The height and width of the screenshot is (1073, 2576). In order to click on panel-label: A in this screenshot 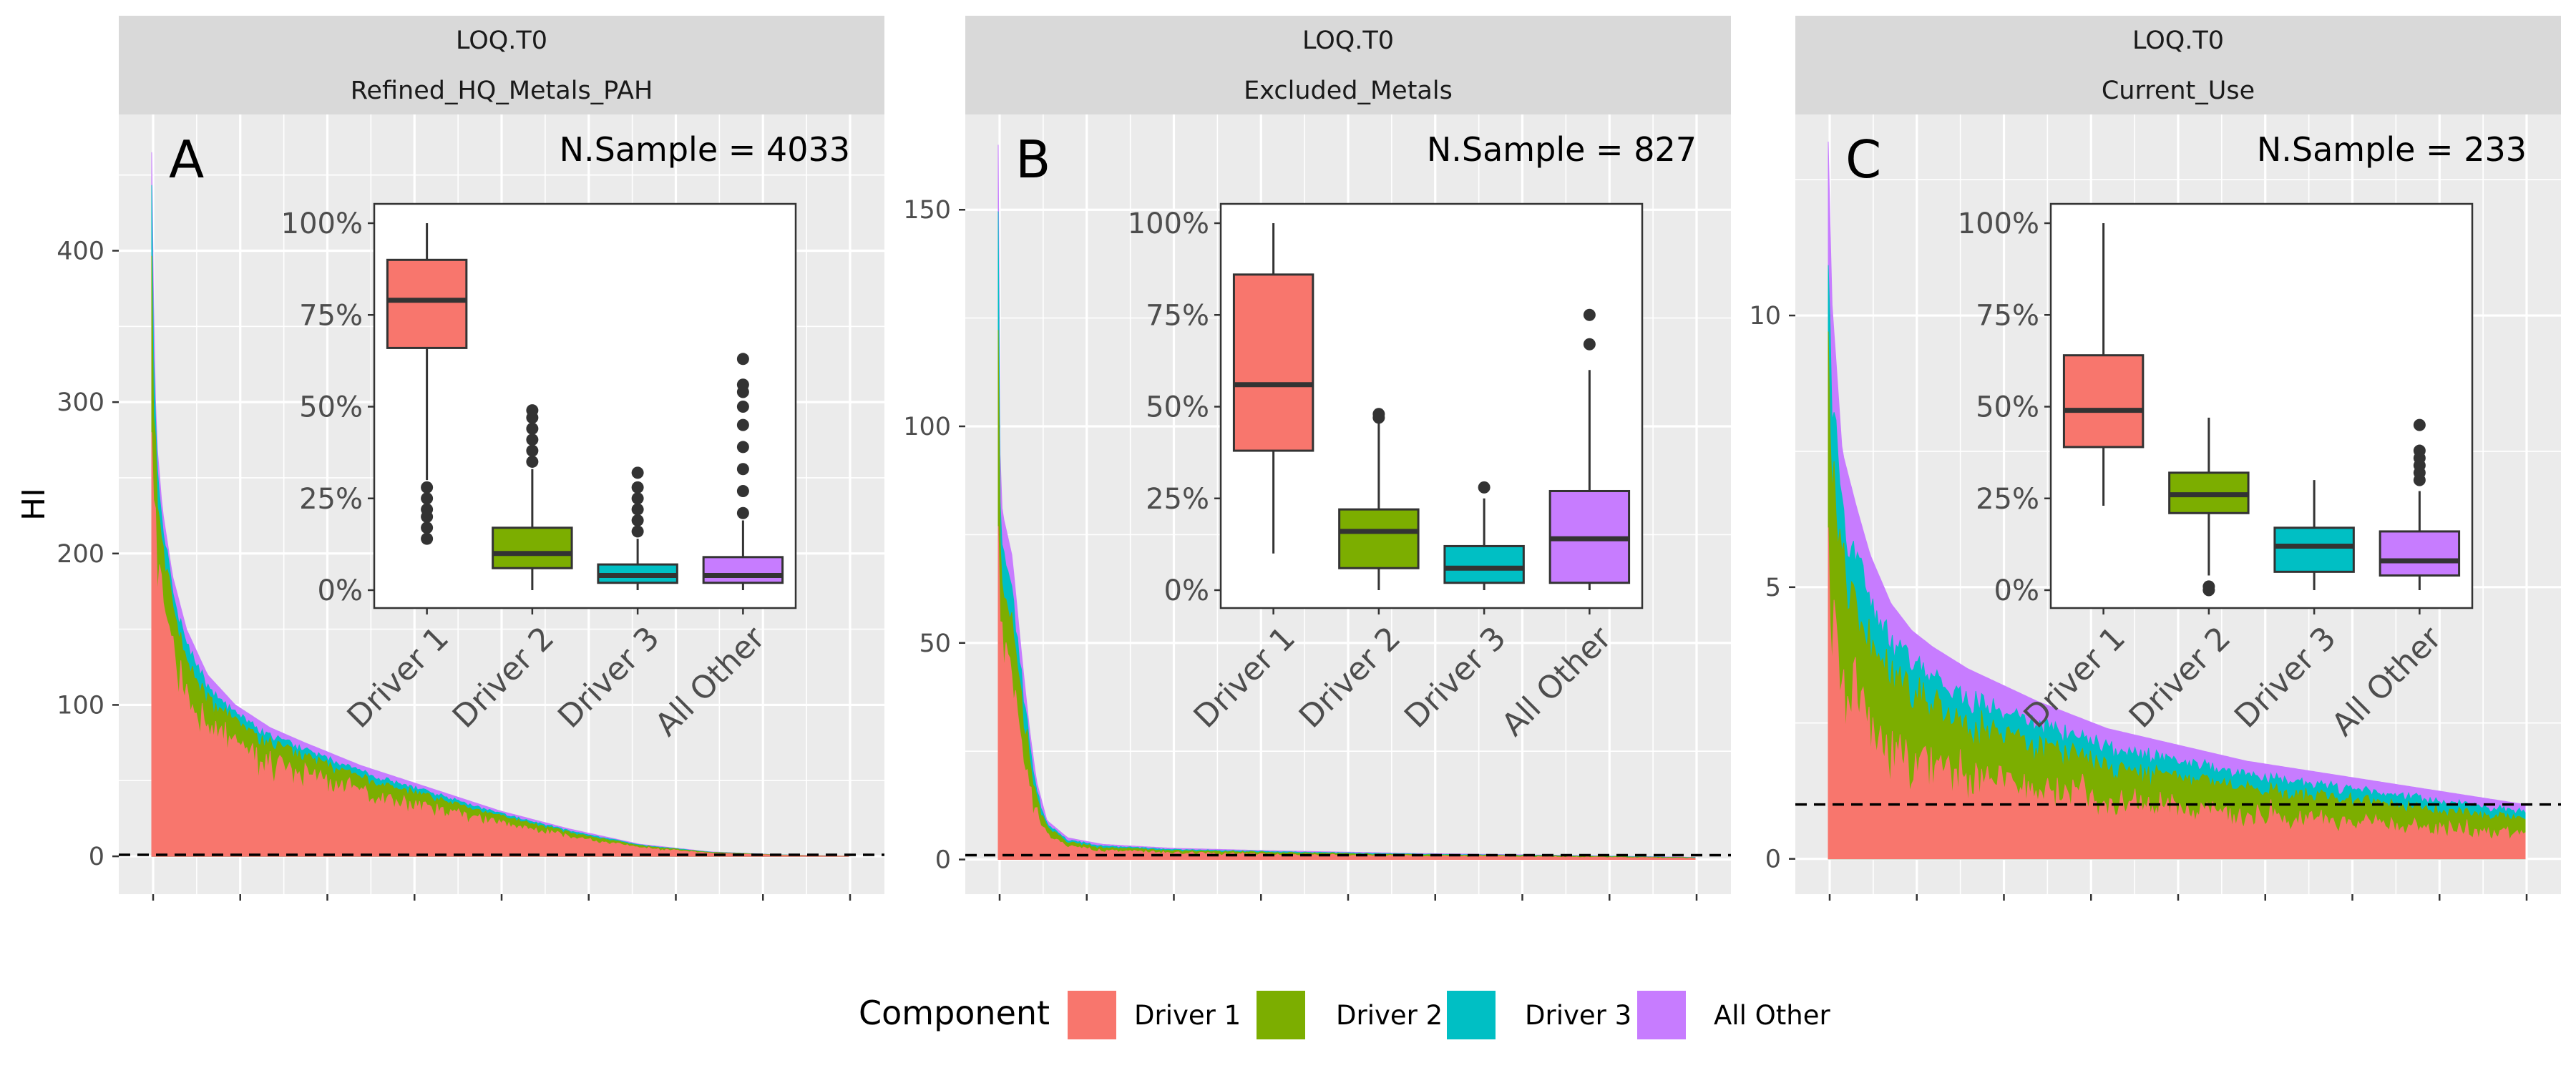, I will do `click(186, 159)`.